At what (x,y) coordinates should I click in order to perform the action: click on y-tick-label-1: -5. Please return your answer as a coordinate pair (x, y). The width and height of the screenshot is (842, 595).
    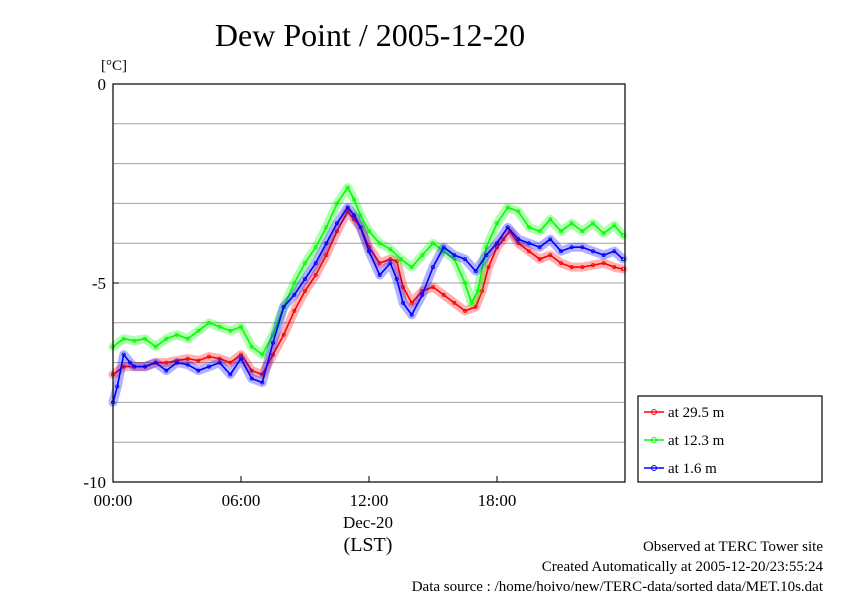
    Looking at the image, I should click on (99, 283).